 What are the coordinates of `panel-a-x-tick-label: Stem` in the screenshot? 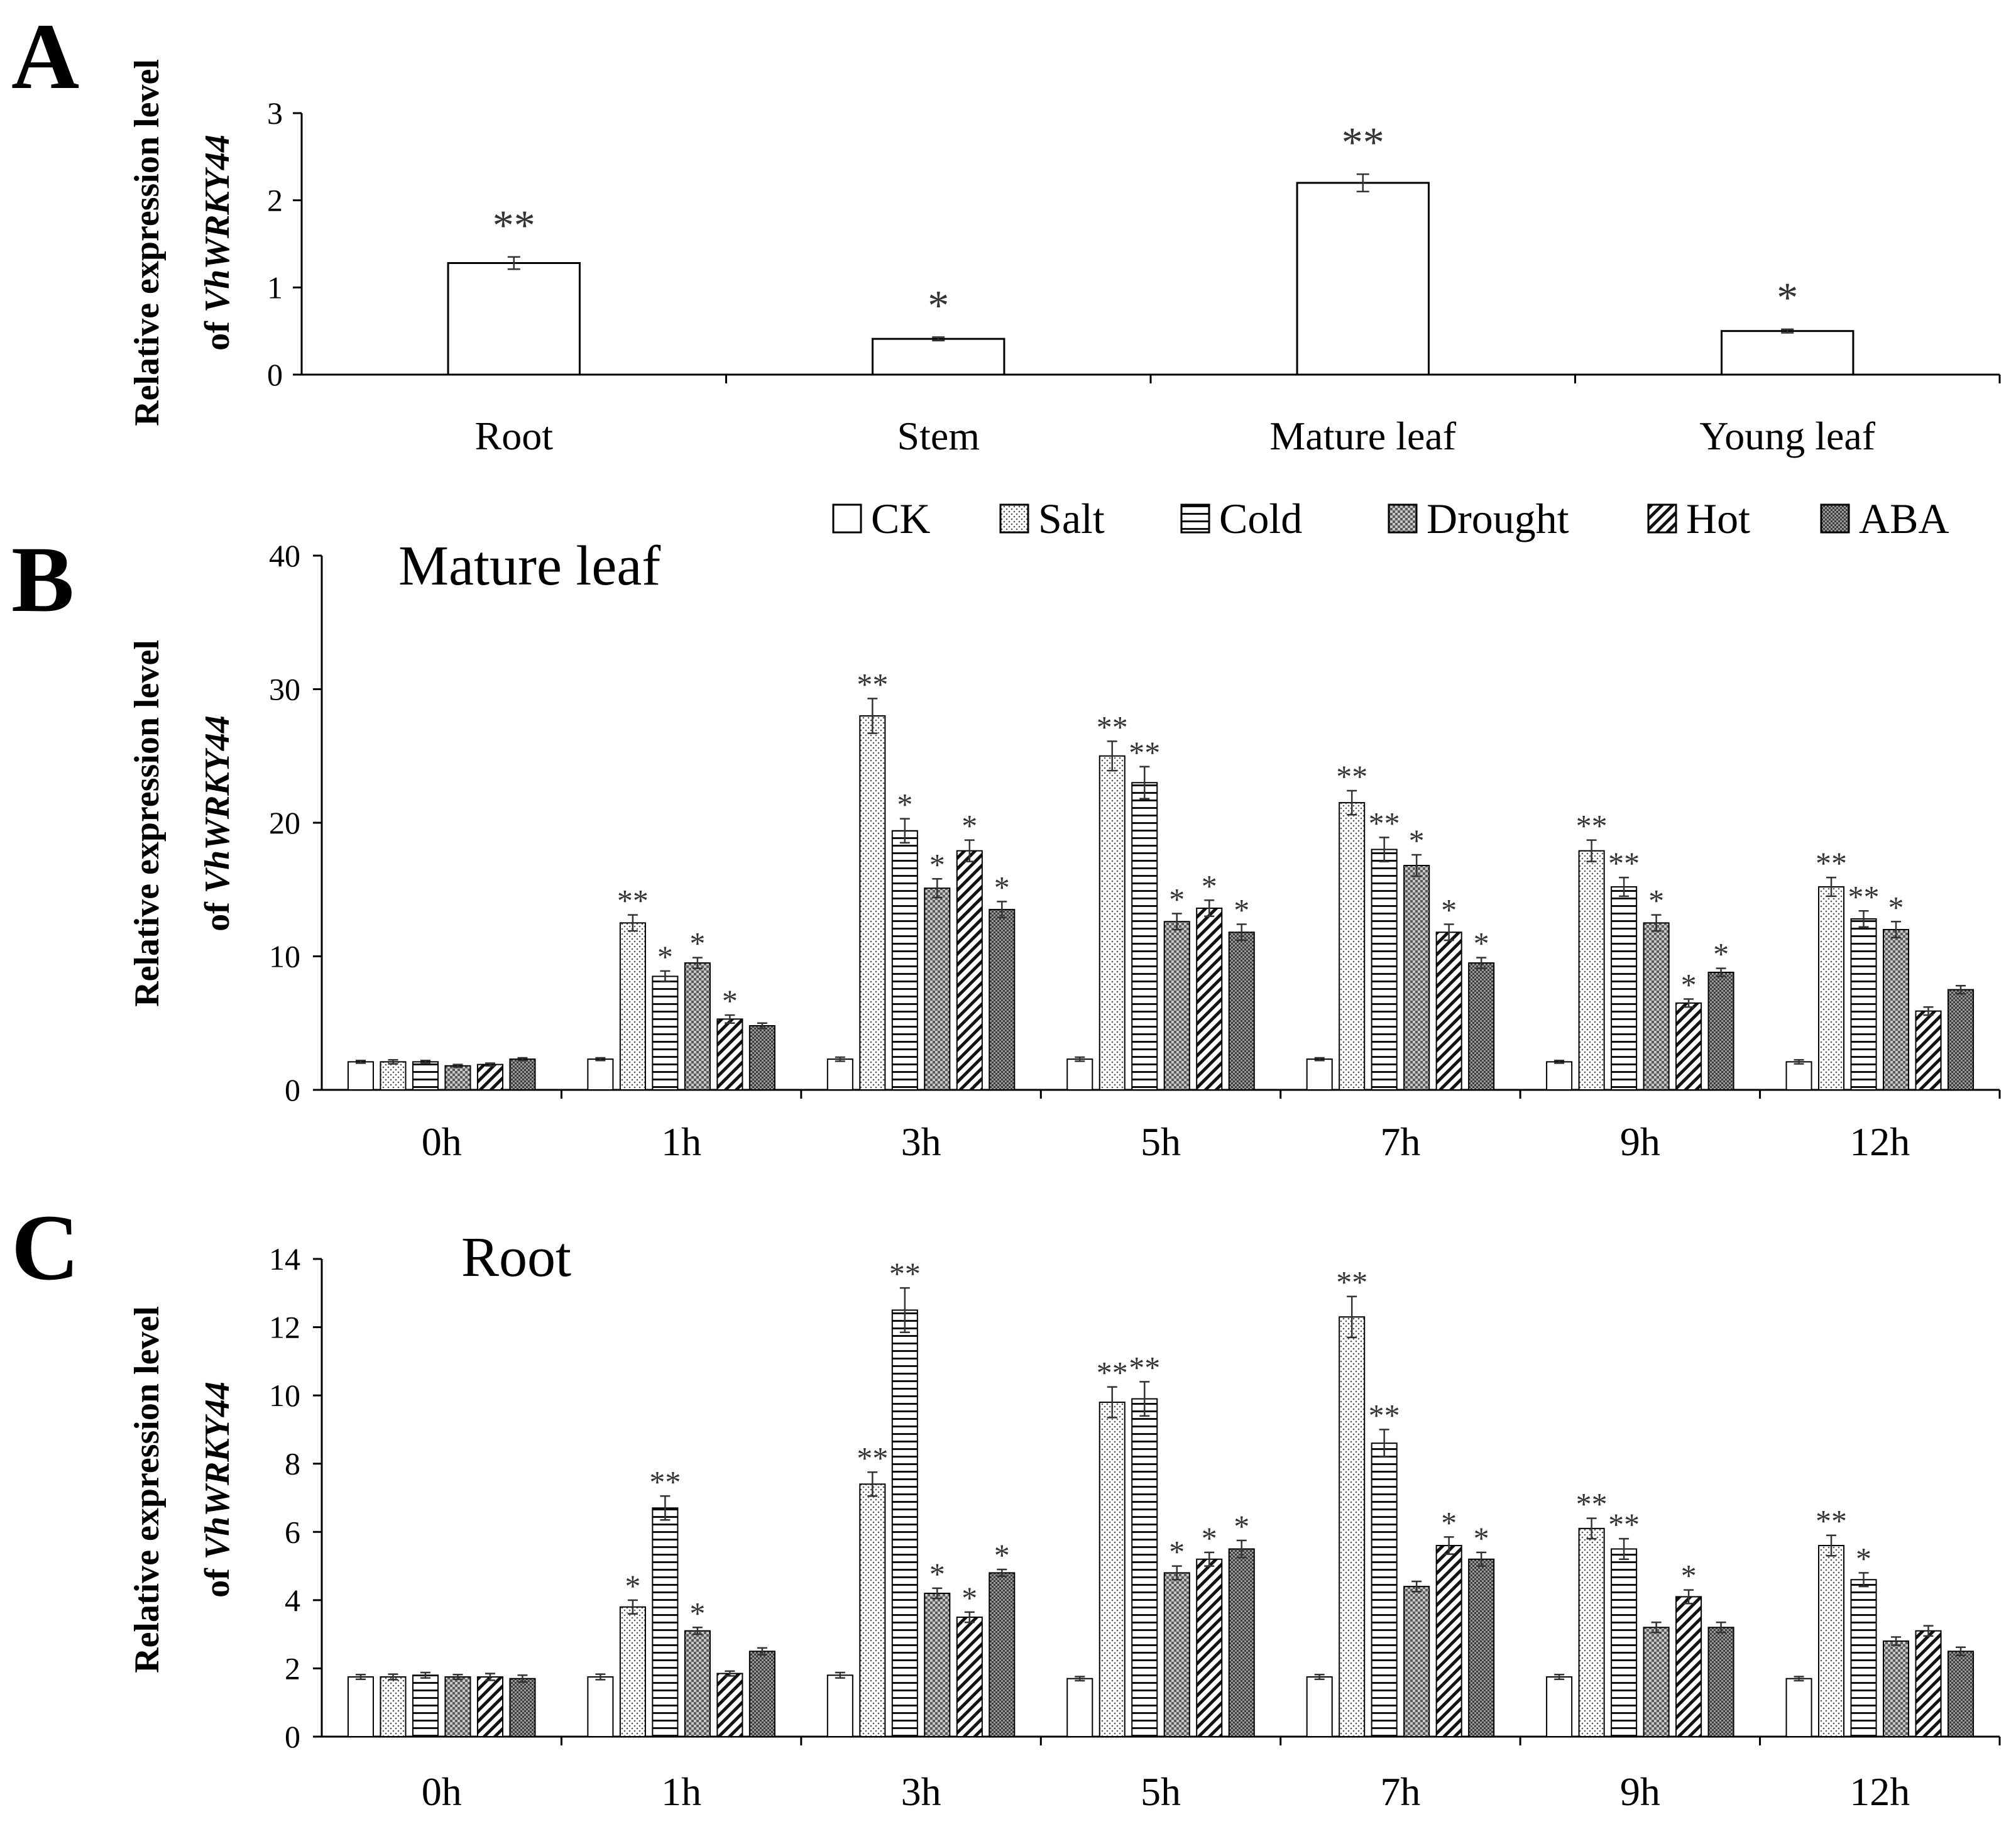 It's located at (939, 436).